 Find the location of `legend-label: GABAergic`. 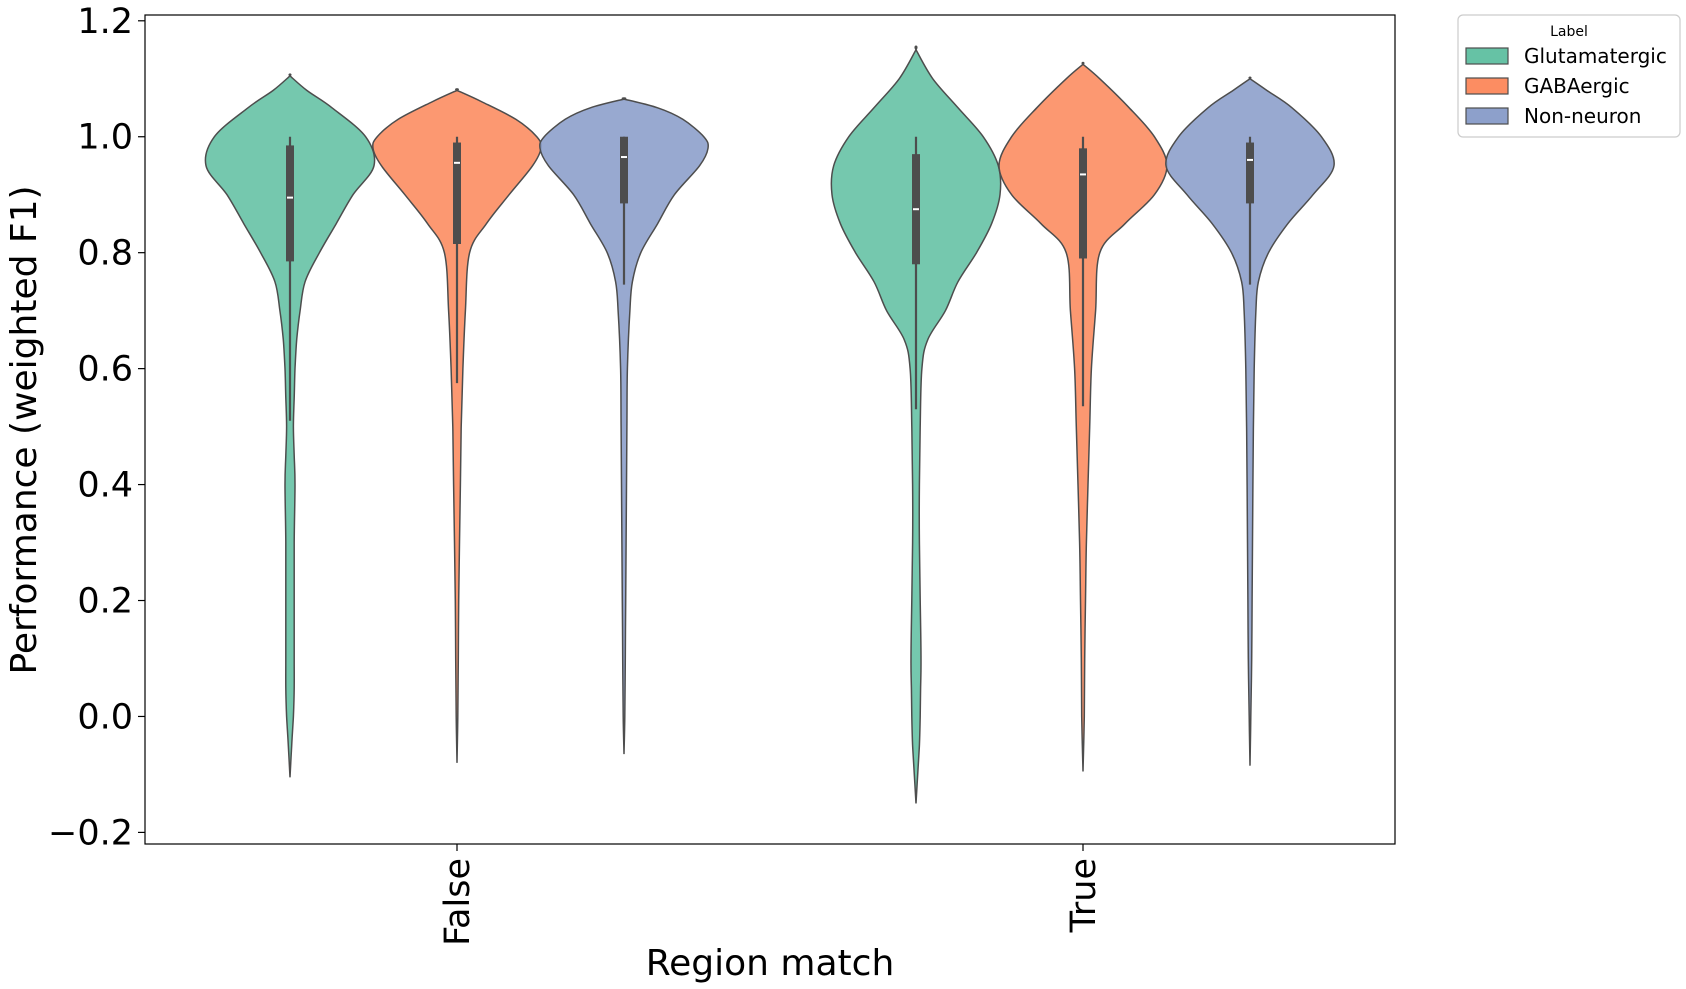

legend-label: GABAergic is located at coordinates (1577, 86).